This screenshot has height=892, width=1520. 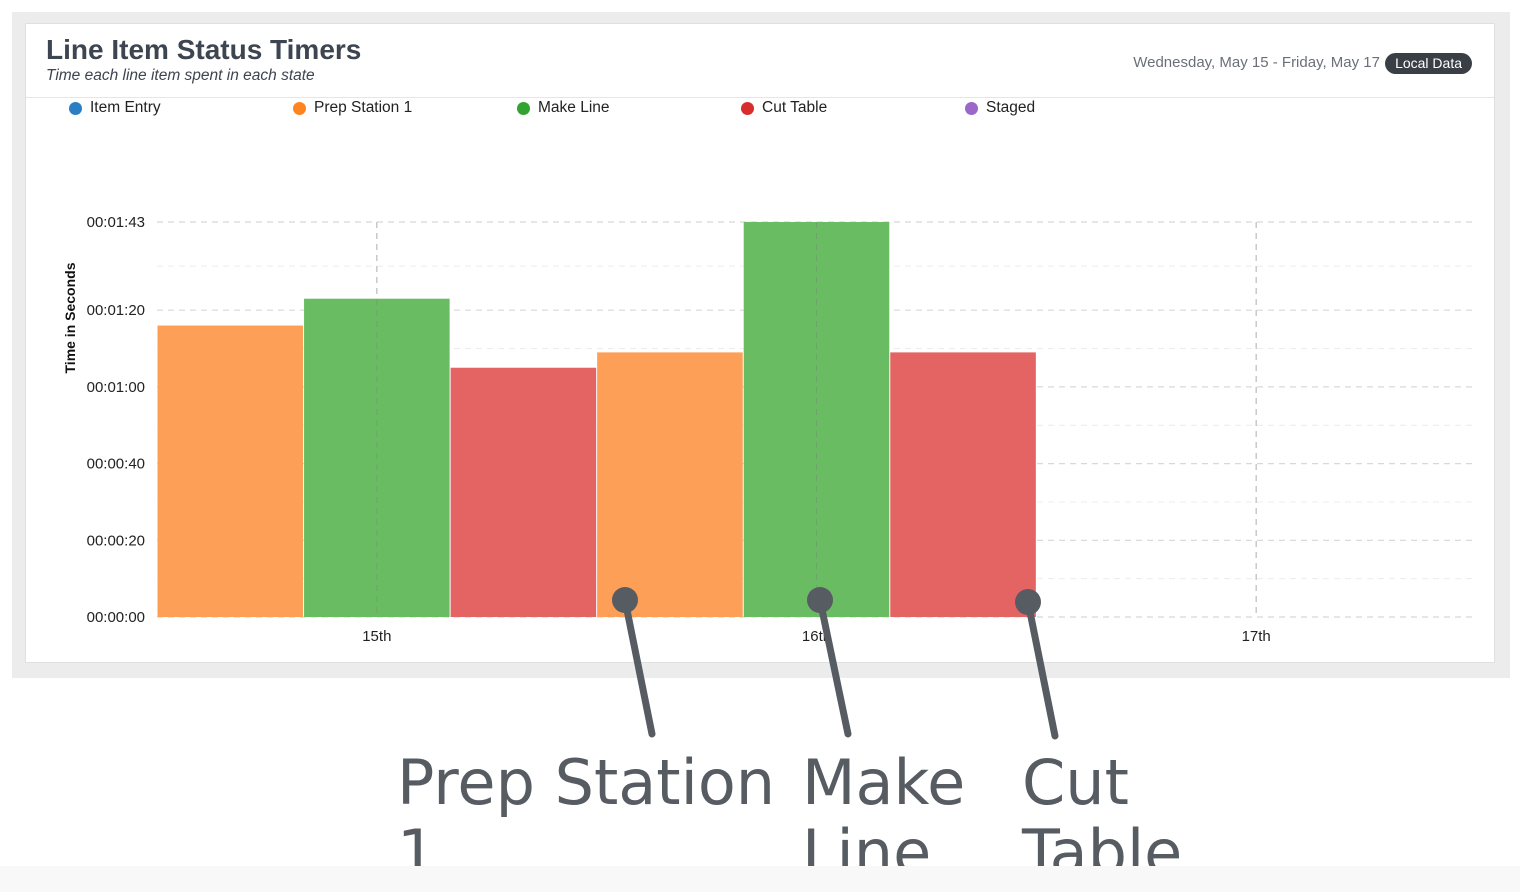 What do you see at coordinates (834, 667) in the screenshot?
I see `callout-pointer-make-line` at bounding box center [834, 667].